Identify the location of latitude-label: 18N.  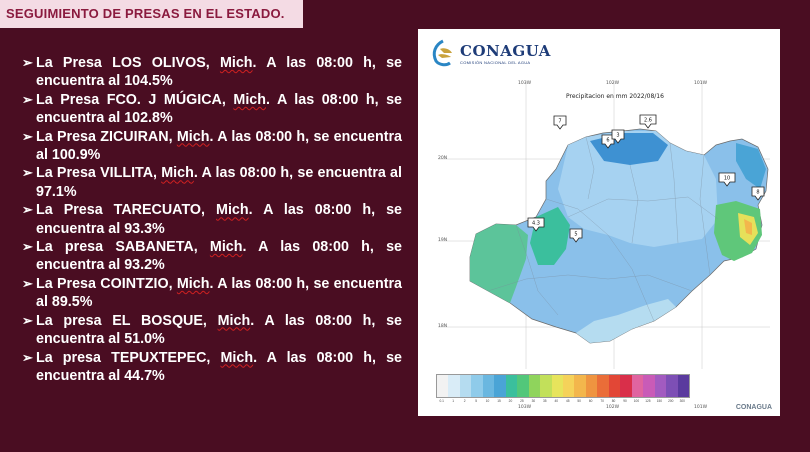
(443, 326).